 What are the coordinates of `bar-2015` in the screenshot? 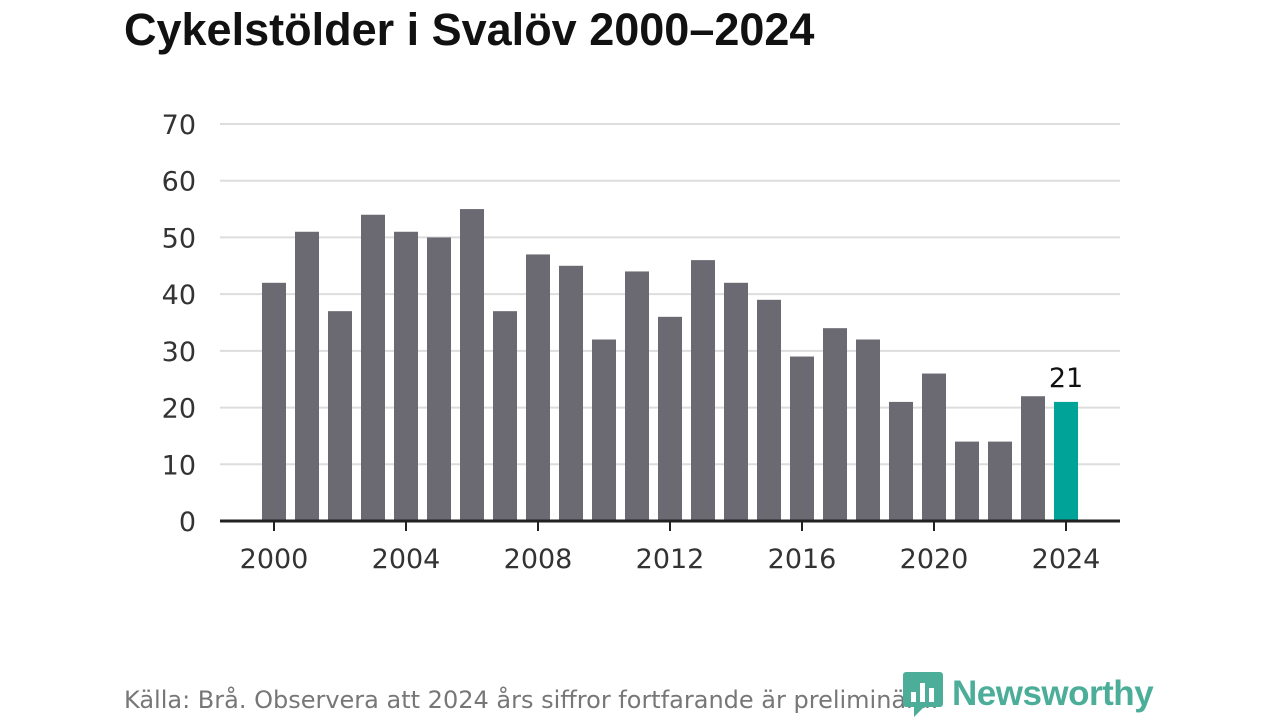 It's located at (769, 410).